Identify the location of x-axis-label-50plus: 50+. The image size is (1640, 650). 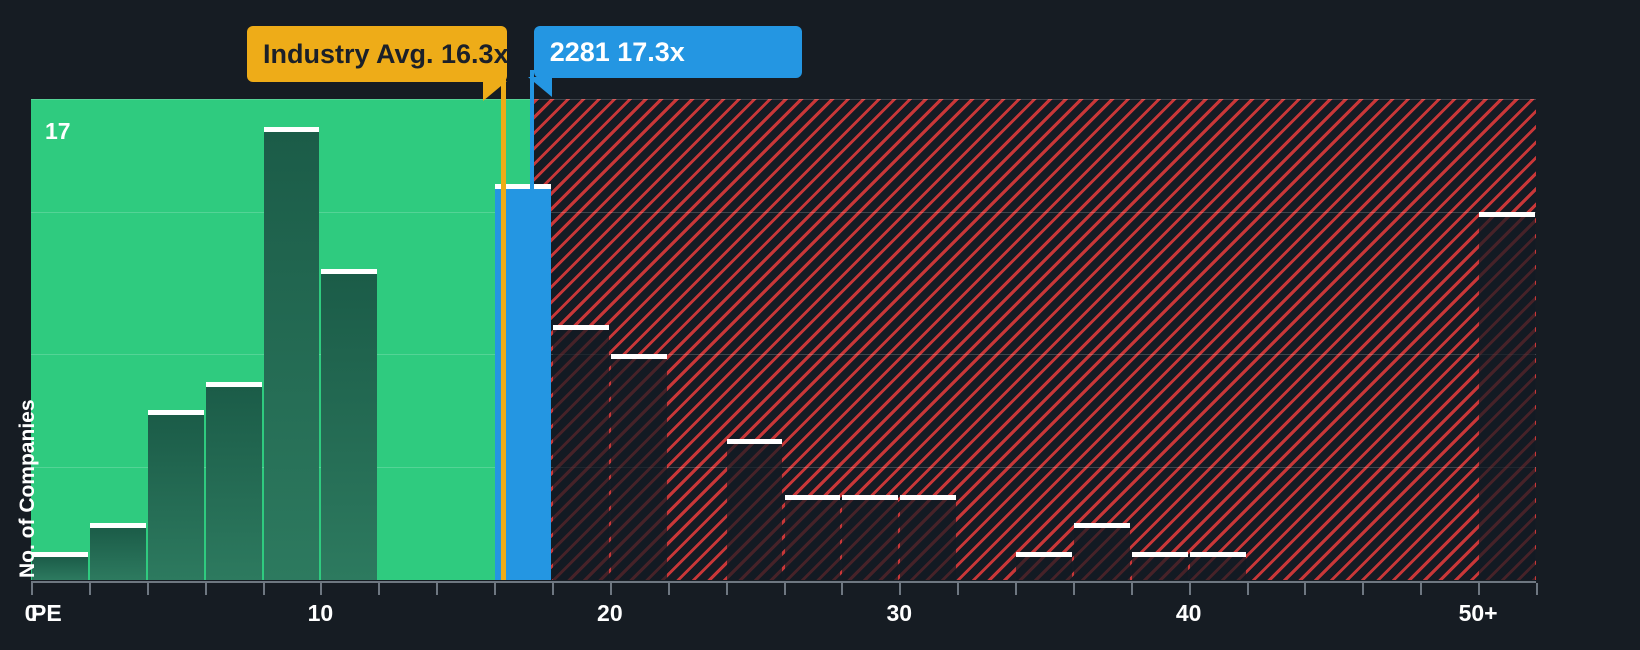
(1478, 613).